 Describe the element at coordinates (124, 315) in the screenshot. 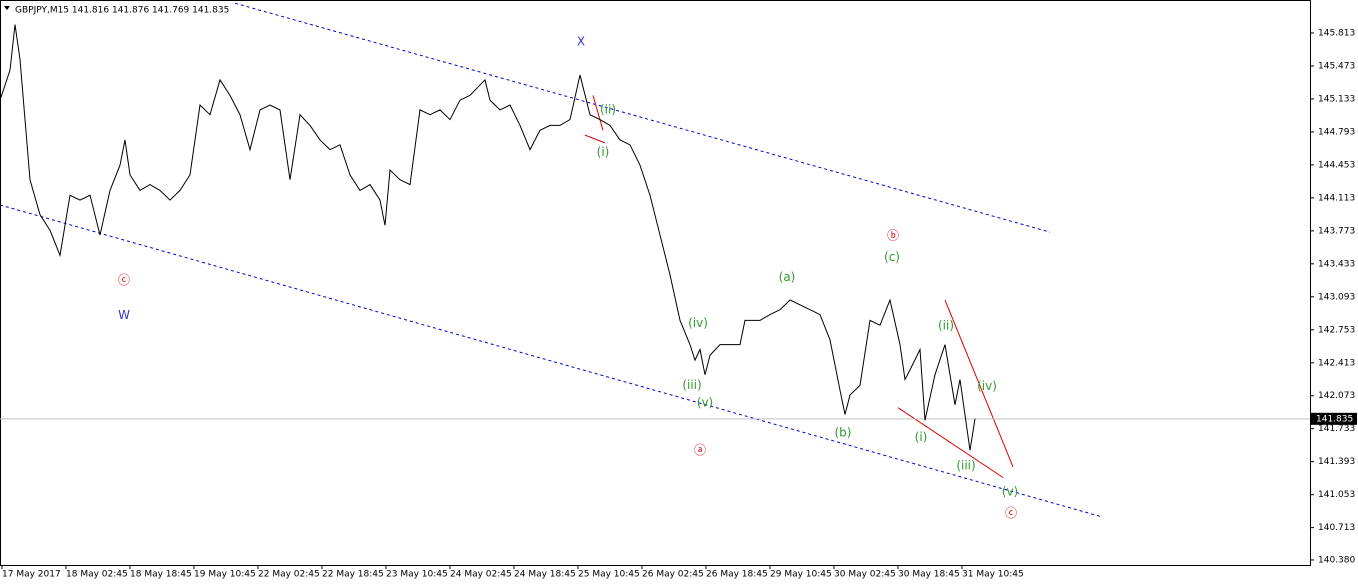

I see `wave-label: W` at that location.